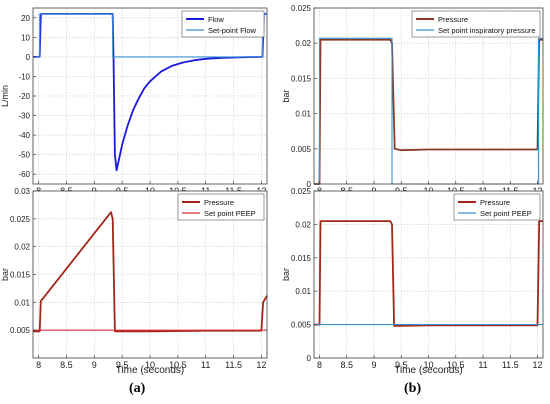 The image size is (550, 404). What do you see at coordinates (216, 19) in the screenshot?
I see `legend-label: Flow` at bounding box center [216, 19].